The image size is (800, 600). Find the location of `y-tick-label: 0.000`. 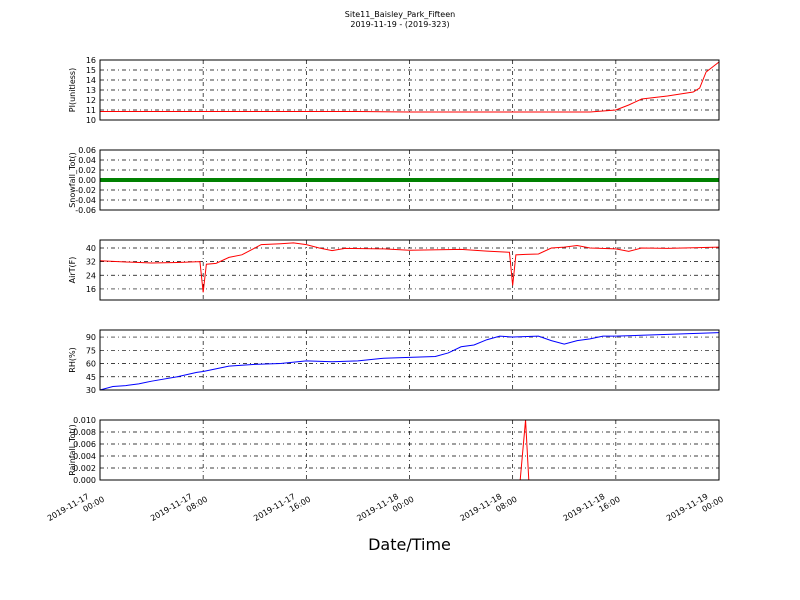

y-tick-label: 0.000 is located at coordinates (84, 480).